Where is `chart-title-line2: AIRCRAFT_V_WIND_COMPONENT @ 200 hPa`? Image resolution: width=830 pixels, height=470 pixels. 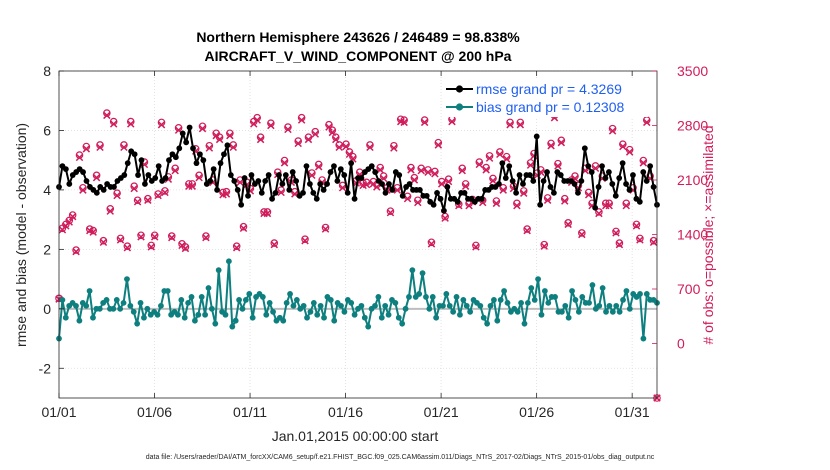 chart-title-line2: AIRCRAFT_V_WIND_COMPONENT @ 200 hPa is located at coordinates (358, 56).